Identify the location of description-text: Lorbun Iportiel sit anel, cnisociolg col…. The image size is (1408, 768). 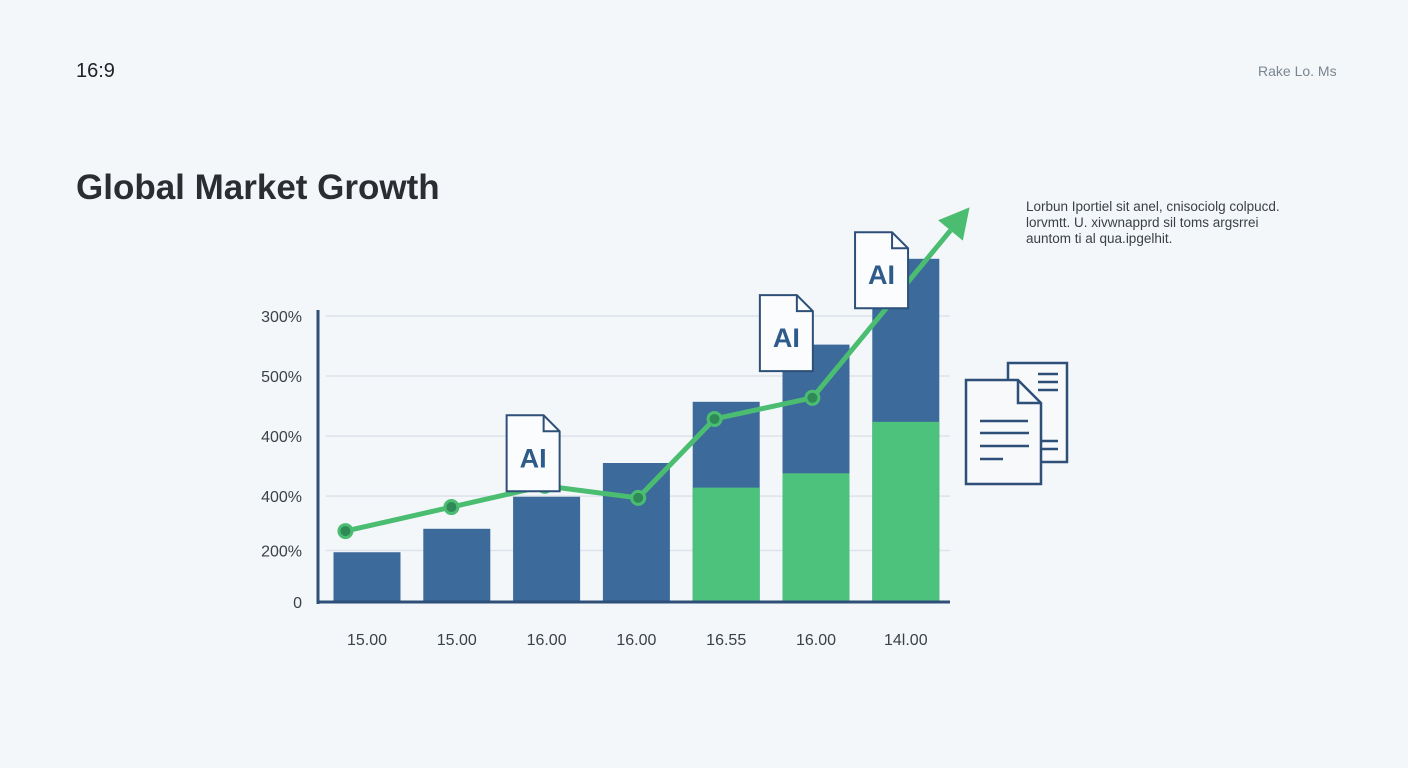
(1153, 222).